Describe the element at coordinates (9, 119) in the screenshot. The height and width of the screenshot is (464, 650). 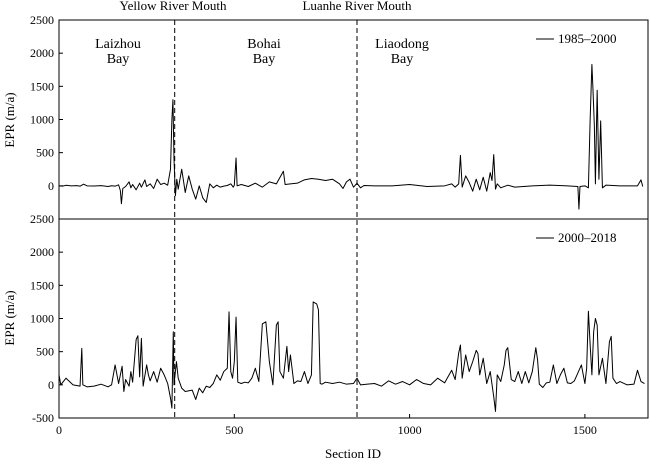
I see `top-y-axis-title: EPR (m/a)` at that location.